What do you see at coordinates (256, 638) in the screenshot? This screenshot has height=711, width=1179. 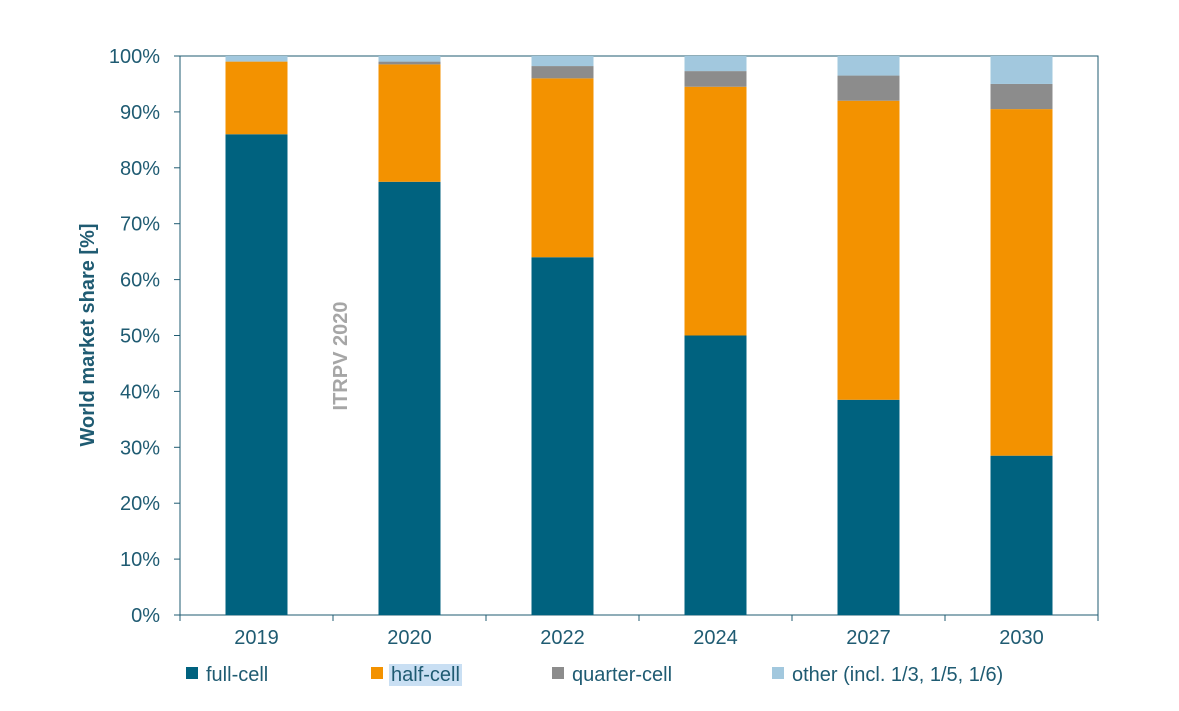 I see `x-tick-label: 2019` at bounding box center [256, 638].